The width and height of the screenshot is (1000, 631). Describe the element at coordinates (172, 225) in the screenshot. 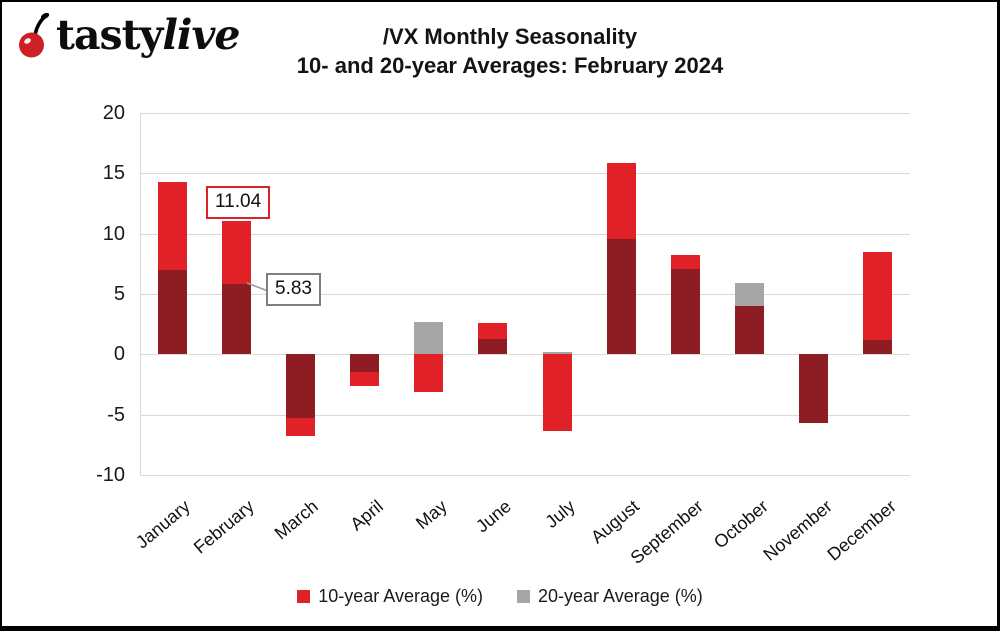

I see `bar-january-10yr` at that location.